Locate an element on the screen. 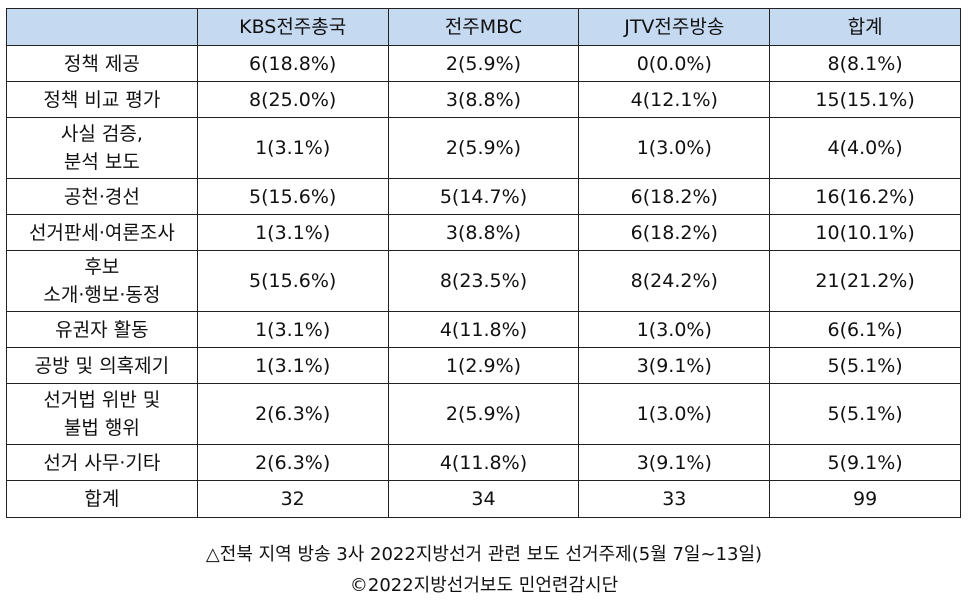 Image resolution: width=968 pixels, height=609 pixels. cell-kbs: 6(18.8%) is located at coordinates (292, 63).